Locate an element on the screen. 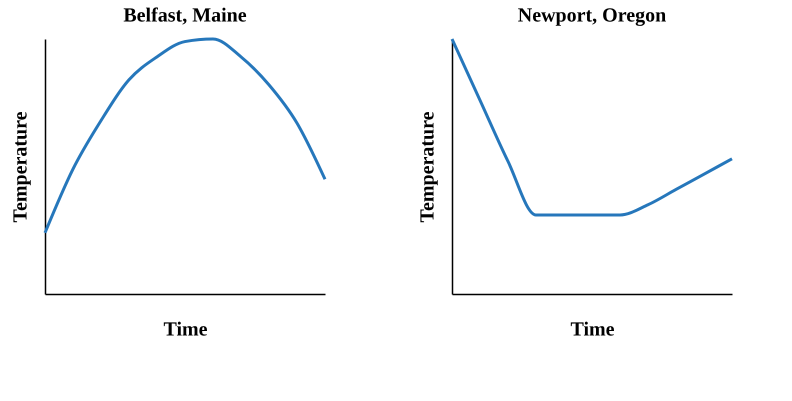  chart-title: Belfast, Maine is located at coordinates (185, 15).